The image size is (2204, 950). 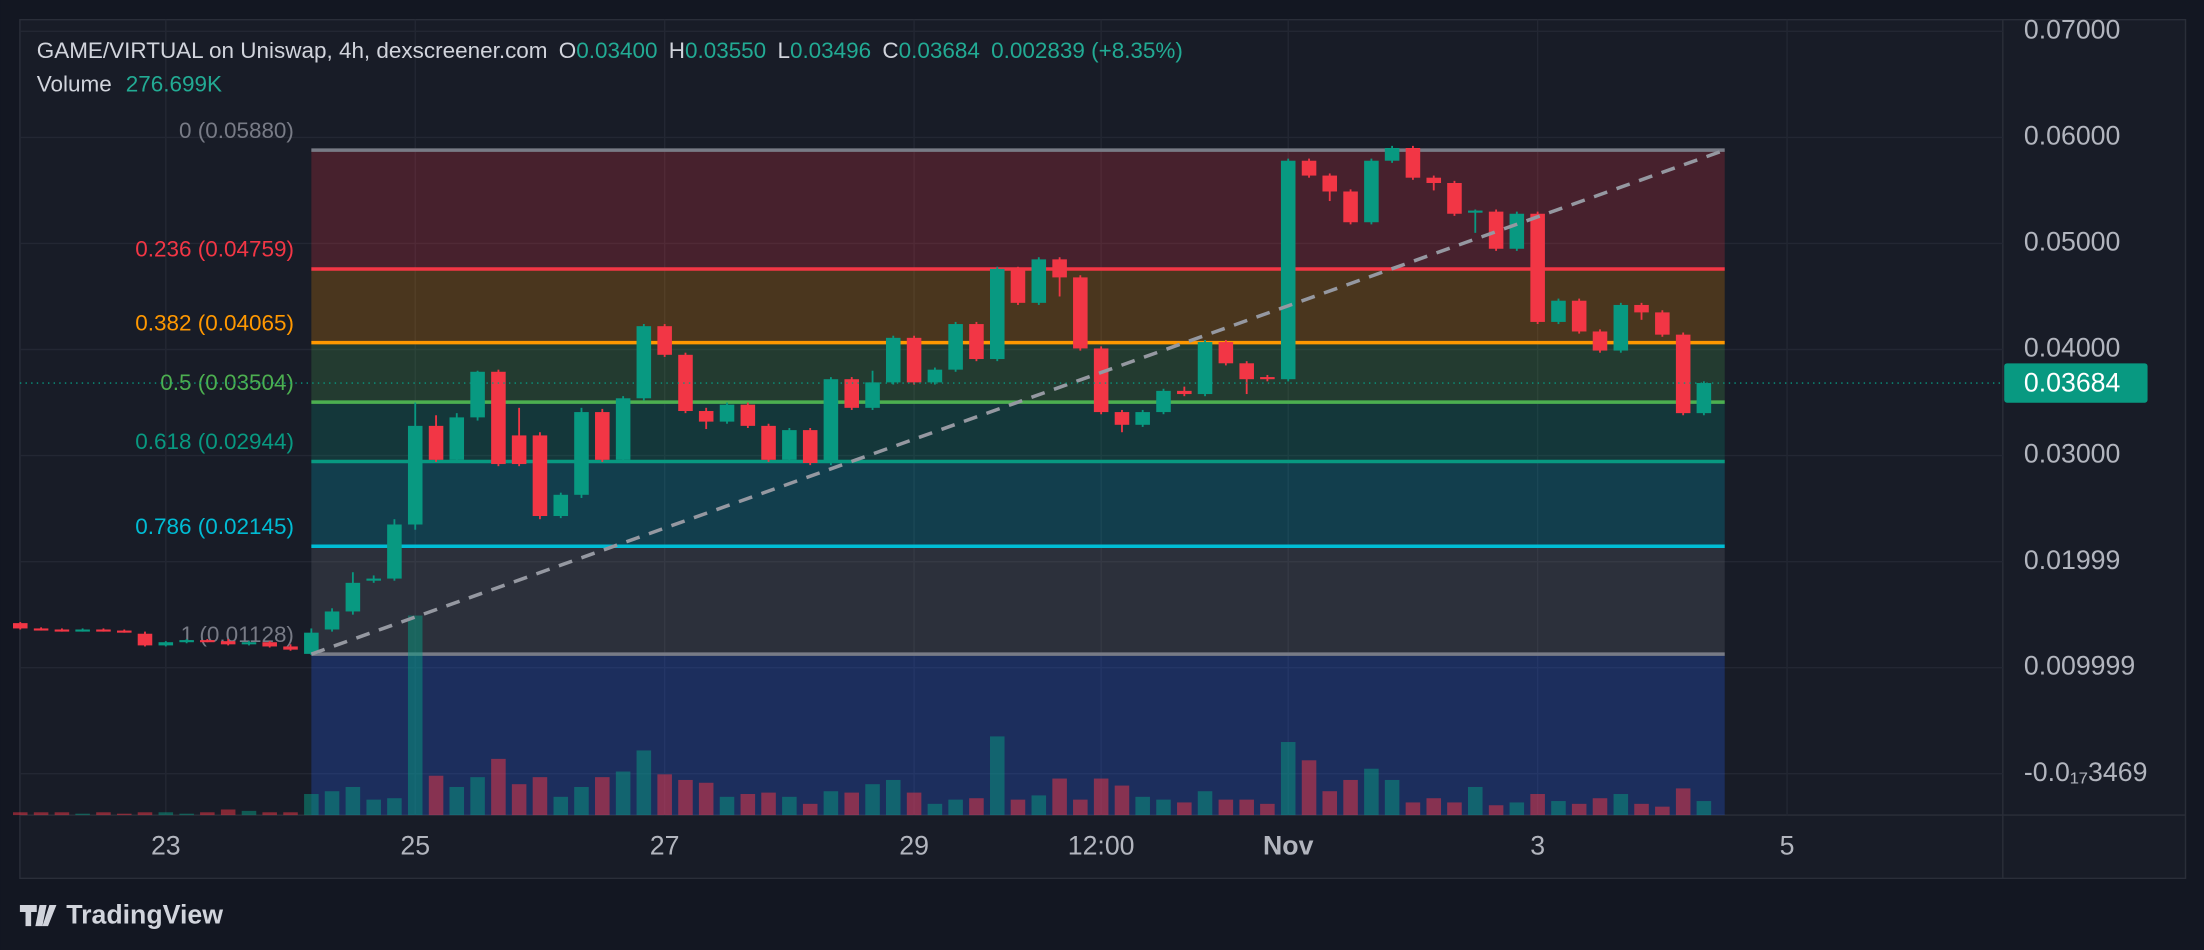 What do you see at coordinates (725, 50) in the screenshot?
I see `legend-value: 0.03550` at bounding box center [725, 50].